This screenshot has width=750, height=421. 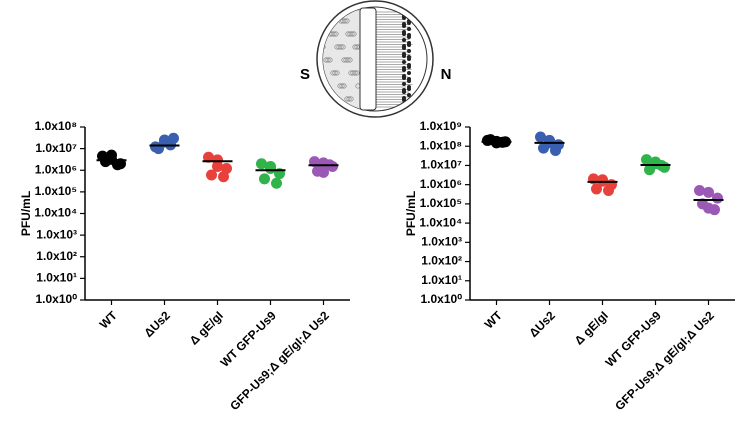 What do you see at coordinates (440, 222) in the screenshot?
I see `y-tick-label: 1.0x10⁴` at bounding box center [440, 222].